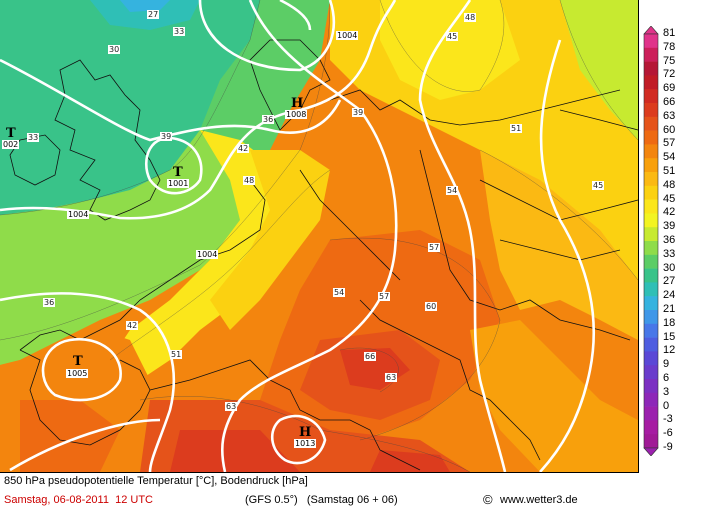 This screenshot has height=513, width=704. Describe the element at coordinates (666, 378) in the screenshot. I see `scale-value-label: 6` at that location.